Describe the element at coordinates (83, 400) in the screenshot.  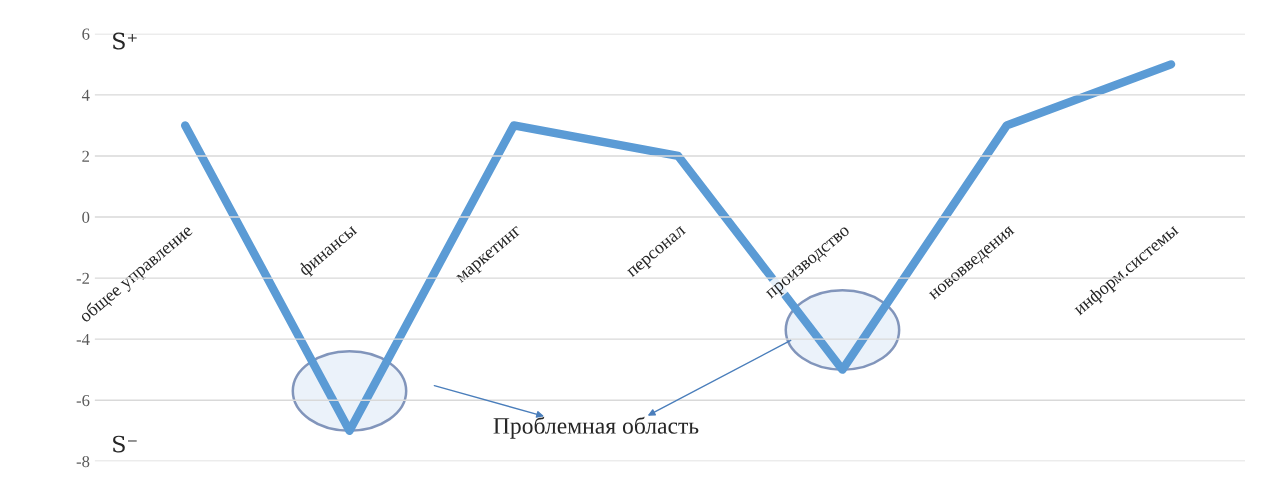
I see `y-tick-label: -6` at that location.